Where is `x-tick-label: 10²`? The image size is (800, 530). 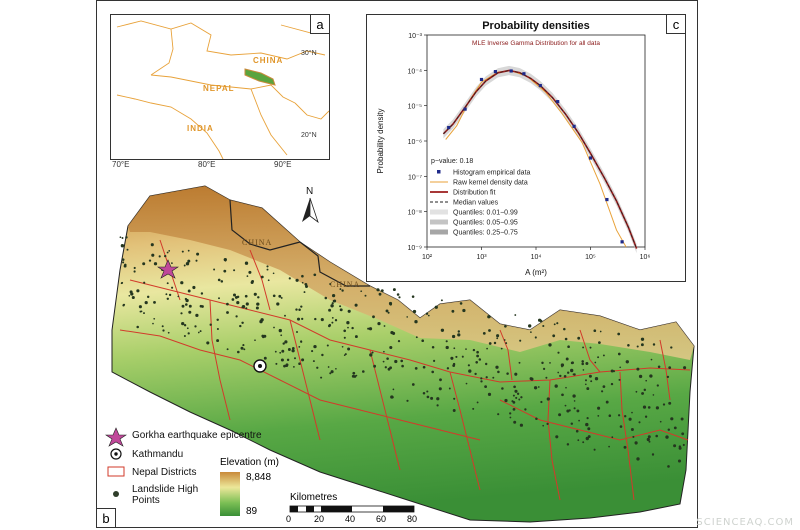
x-tick-label: 10² is located at coordinates (427, 257).